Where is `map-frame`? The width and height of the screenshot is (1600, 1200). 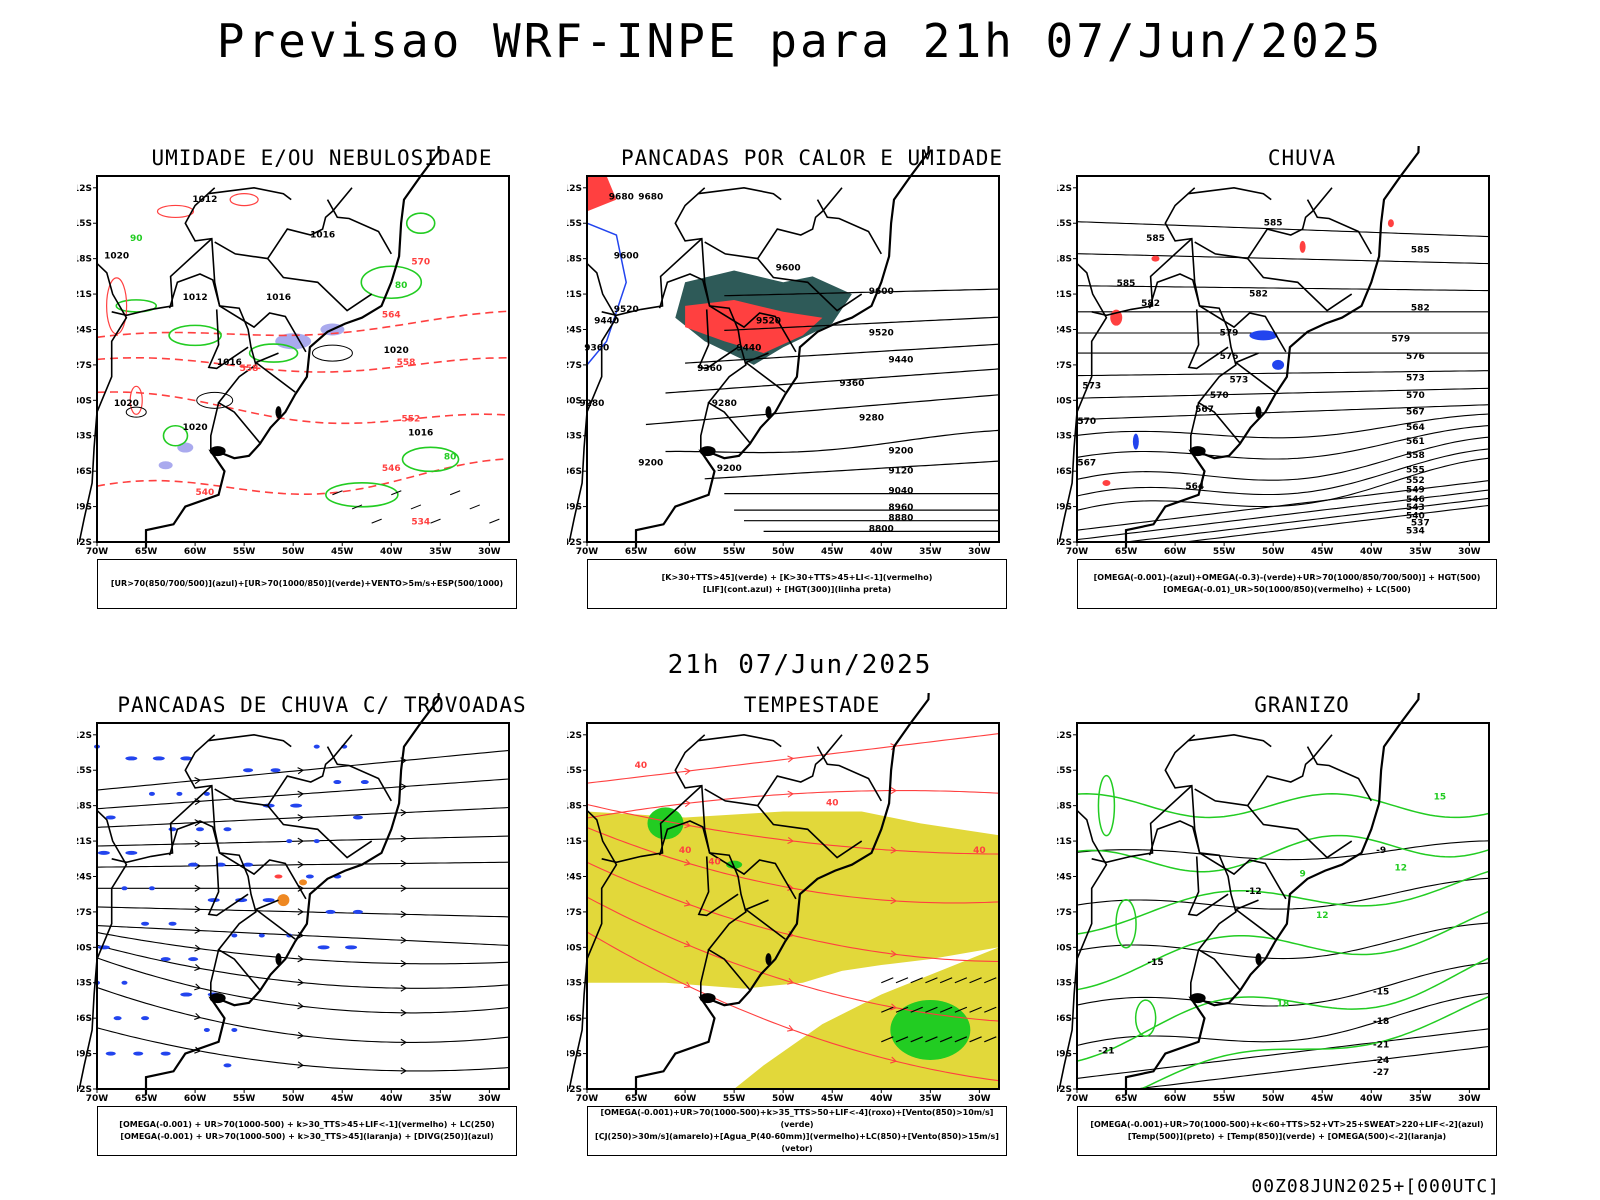
map-frame is located at coordinates (303, 359).